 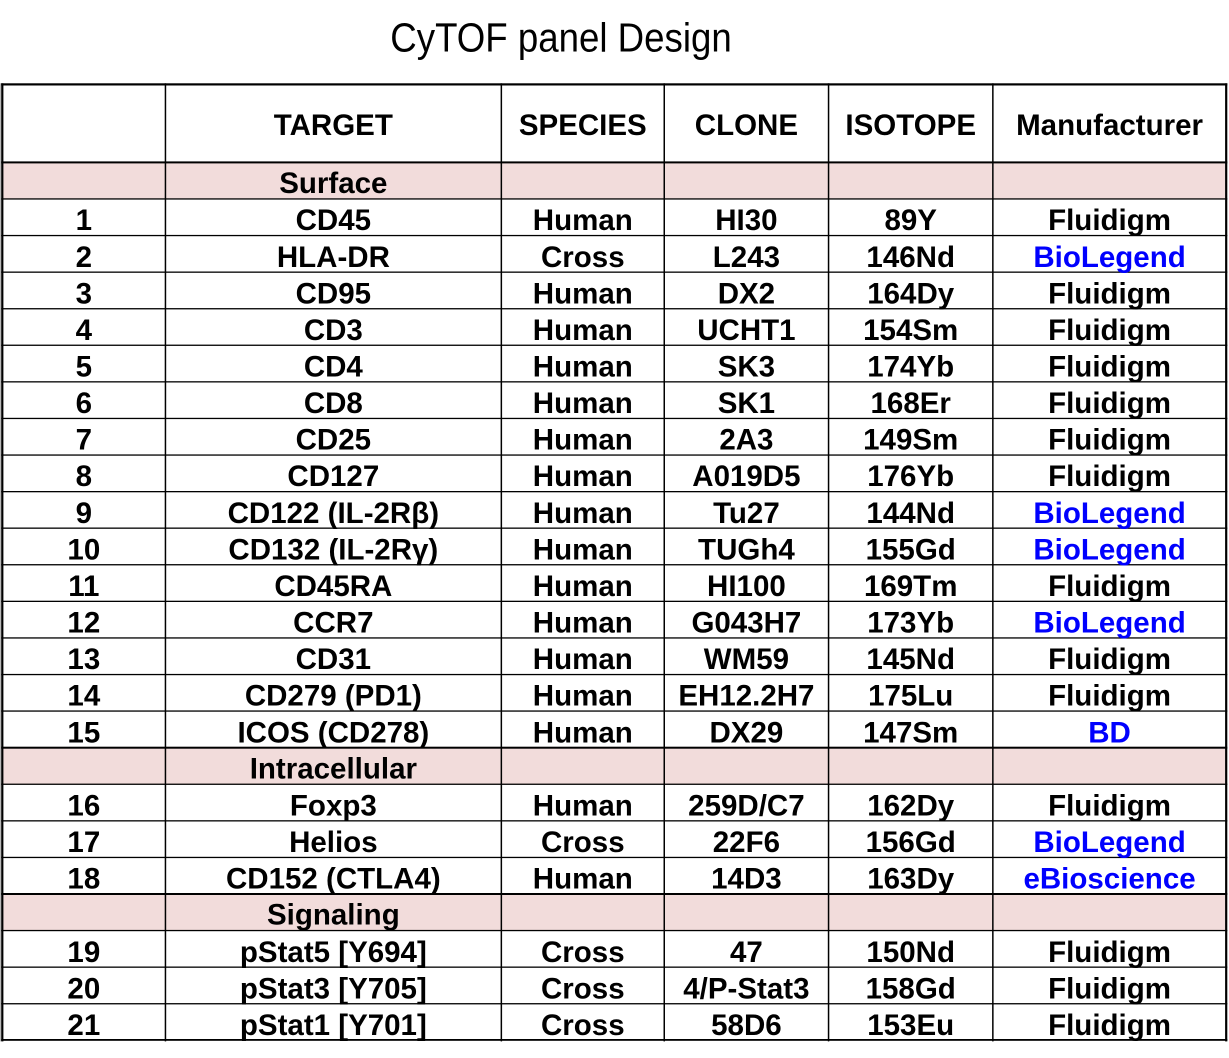 What do you see at coordinates (746, 125) in the screenshot?
I see `svg-text: CLONE` at bounding box center [746, 125].